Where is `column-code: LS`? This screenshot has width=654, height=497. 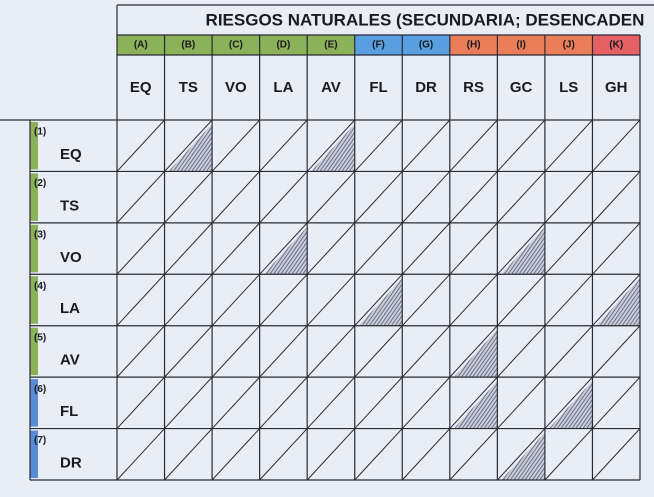 column-code: LS is located at coordinates (568, 87).